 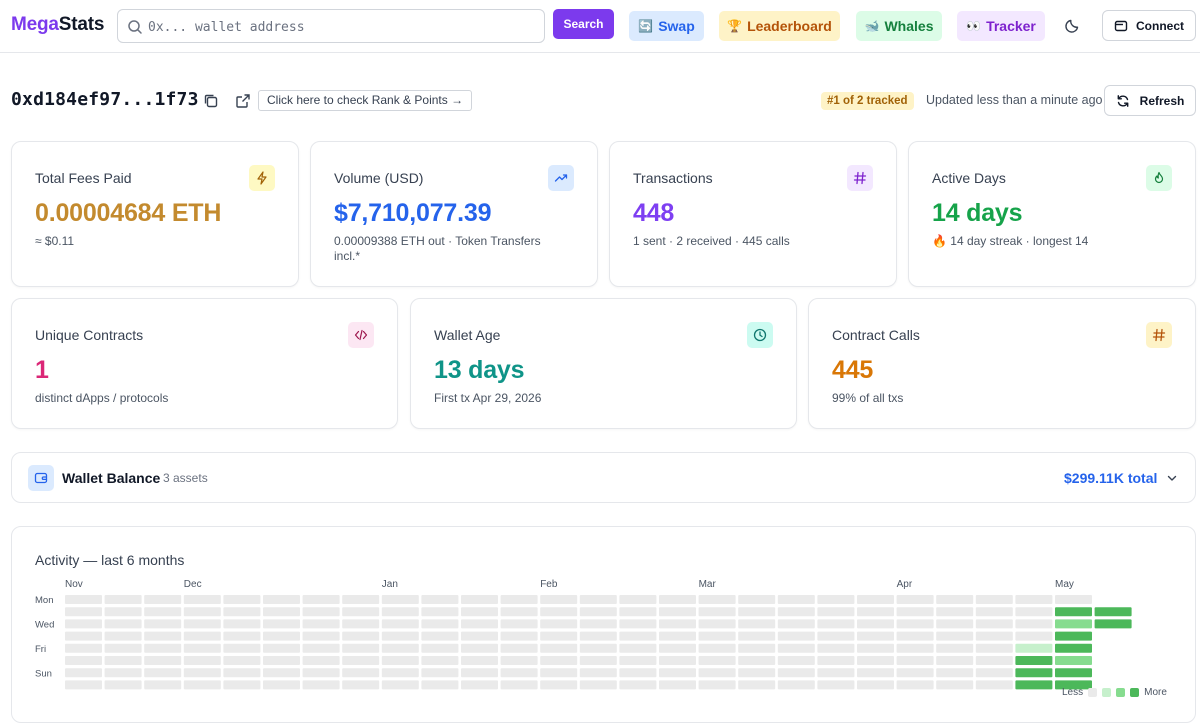 What do you see at coordinates (1149, 25) in the screenshot?
I see `connect-wallet-button: Connect` at bounding box center [1149, 25].